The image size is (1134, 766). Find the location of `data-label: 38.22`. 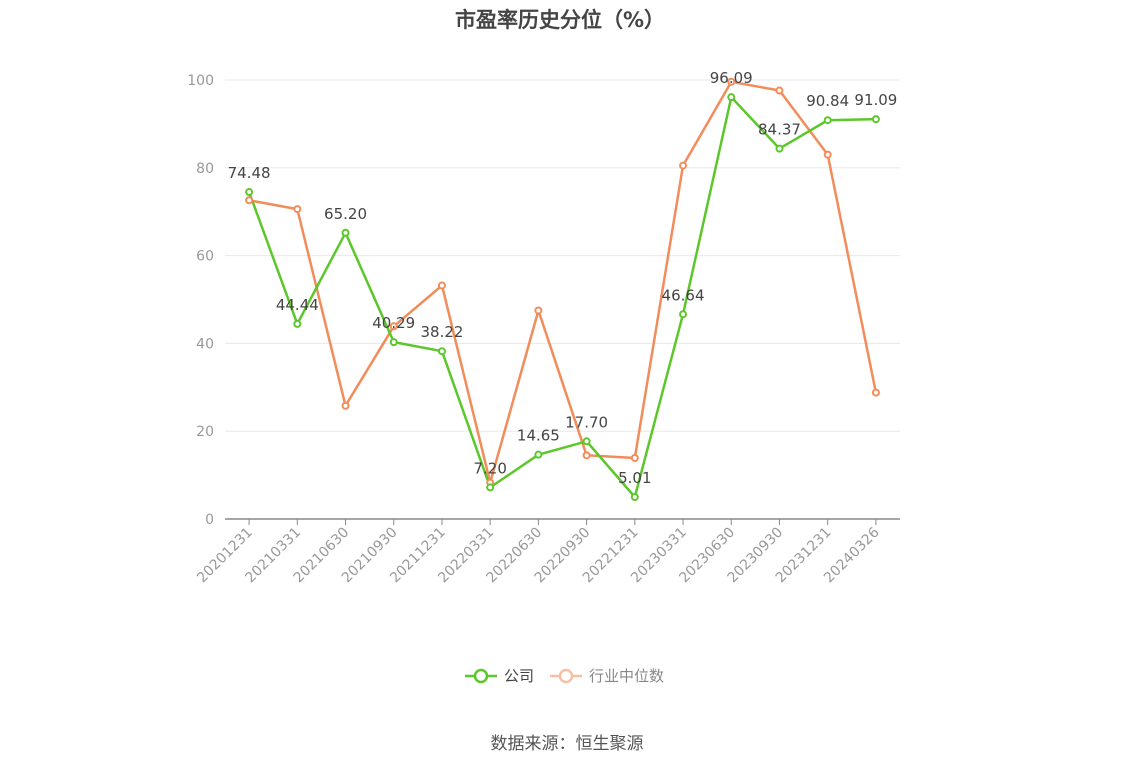

data-label: 38.22 is located at coordinates (441, 332).